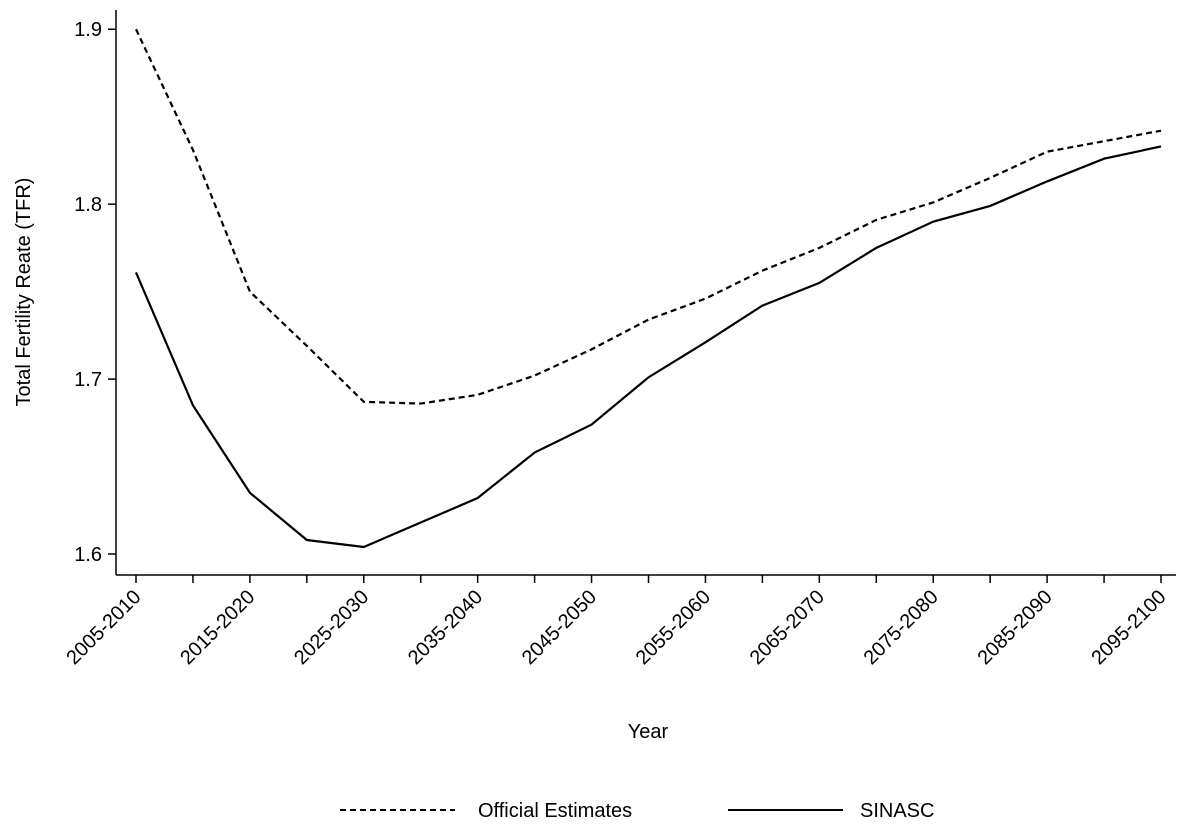 The image size is (1179, 827). Describe the element at coordinates (559, 627) in the screenshot. I see `x-tick-label: 2045-2050` at that location.